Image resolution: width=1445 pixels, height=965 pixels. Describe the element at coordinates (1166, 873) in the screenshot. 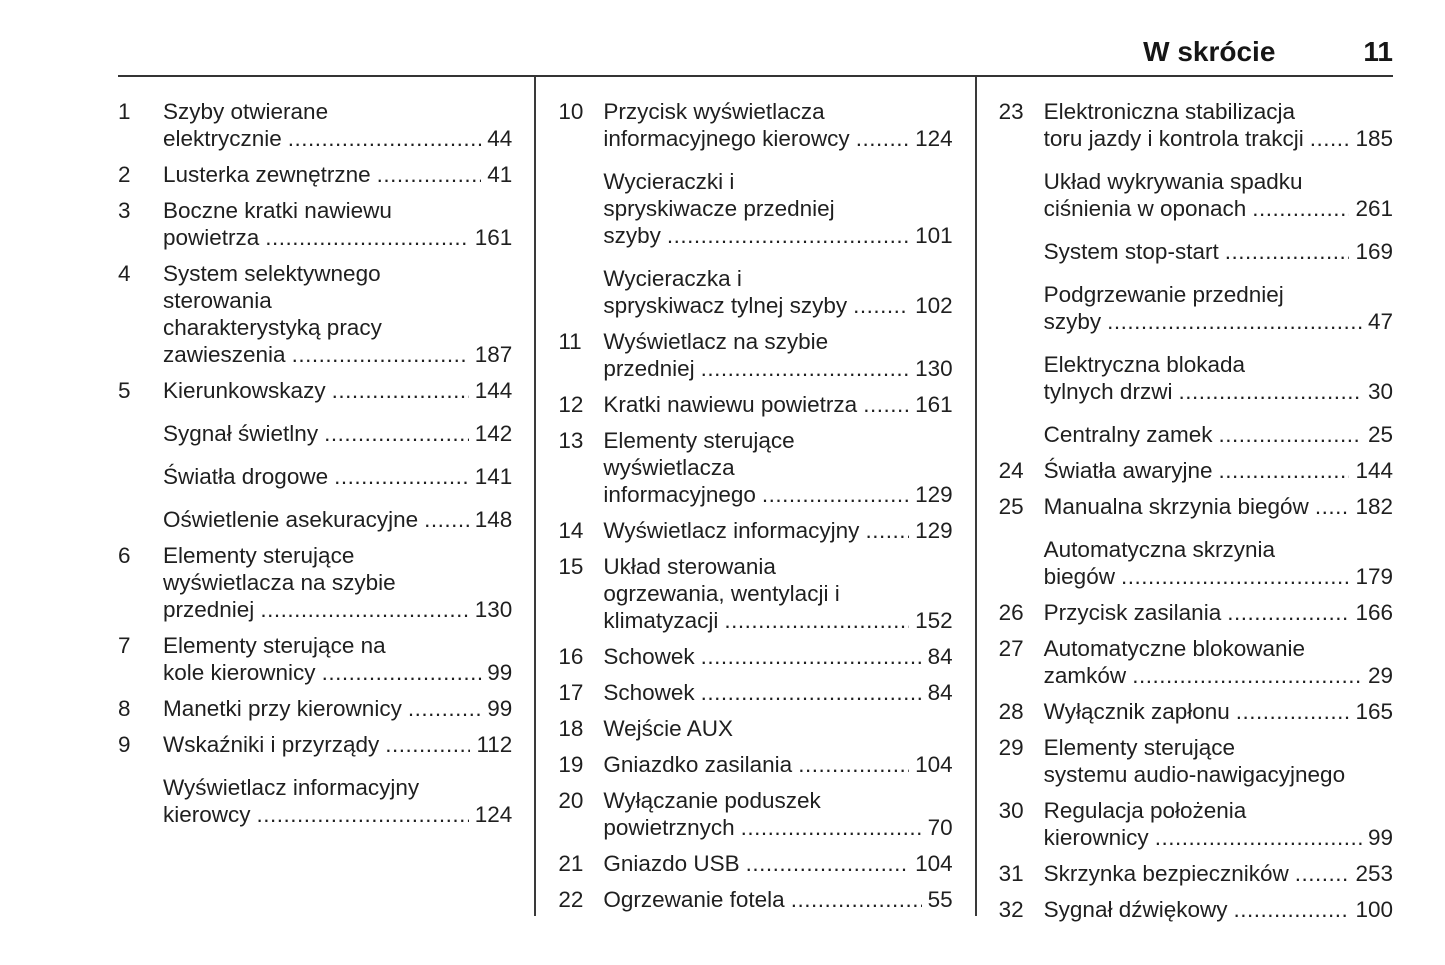

I see `toc-entry-text: Skrzynka bezpieczników` at that location.